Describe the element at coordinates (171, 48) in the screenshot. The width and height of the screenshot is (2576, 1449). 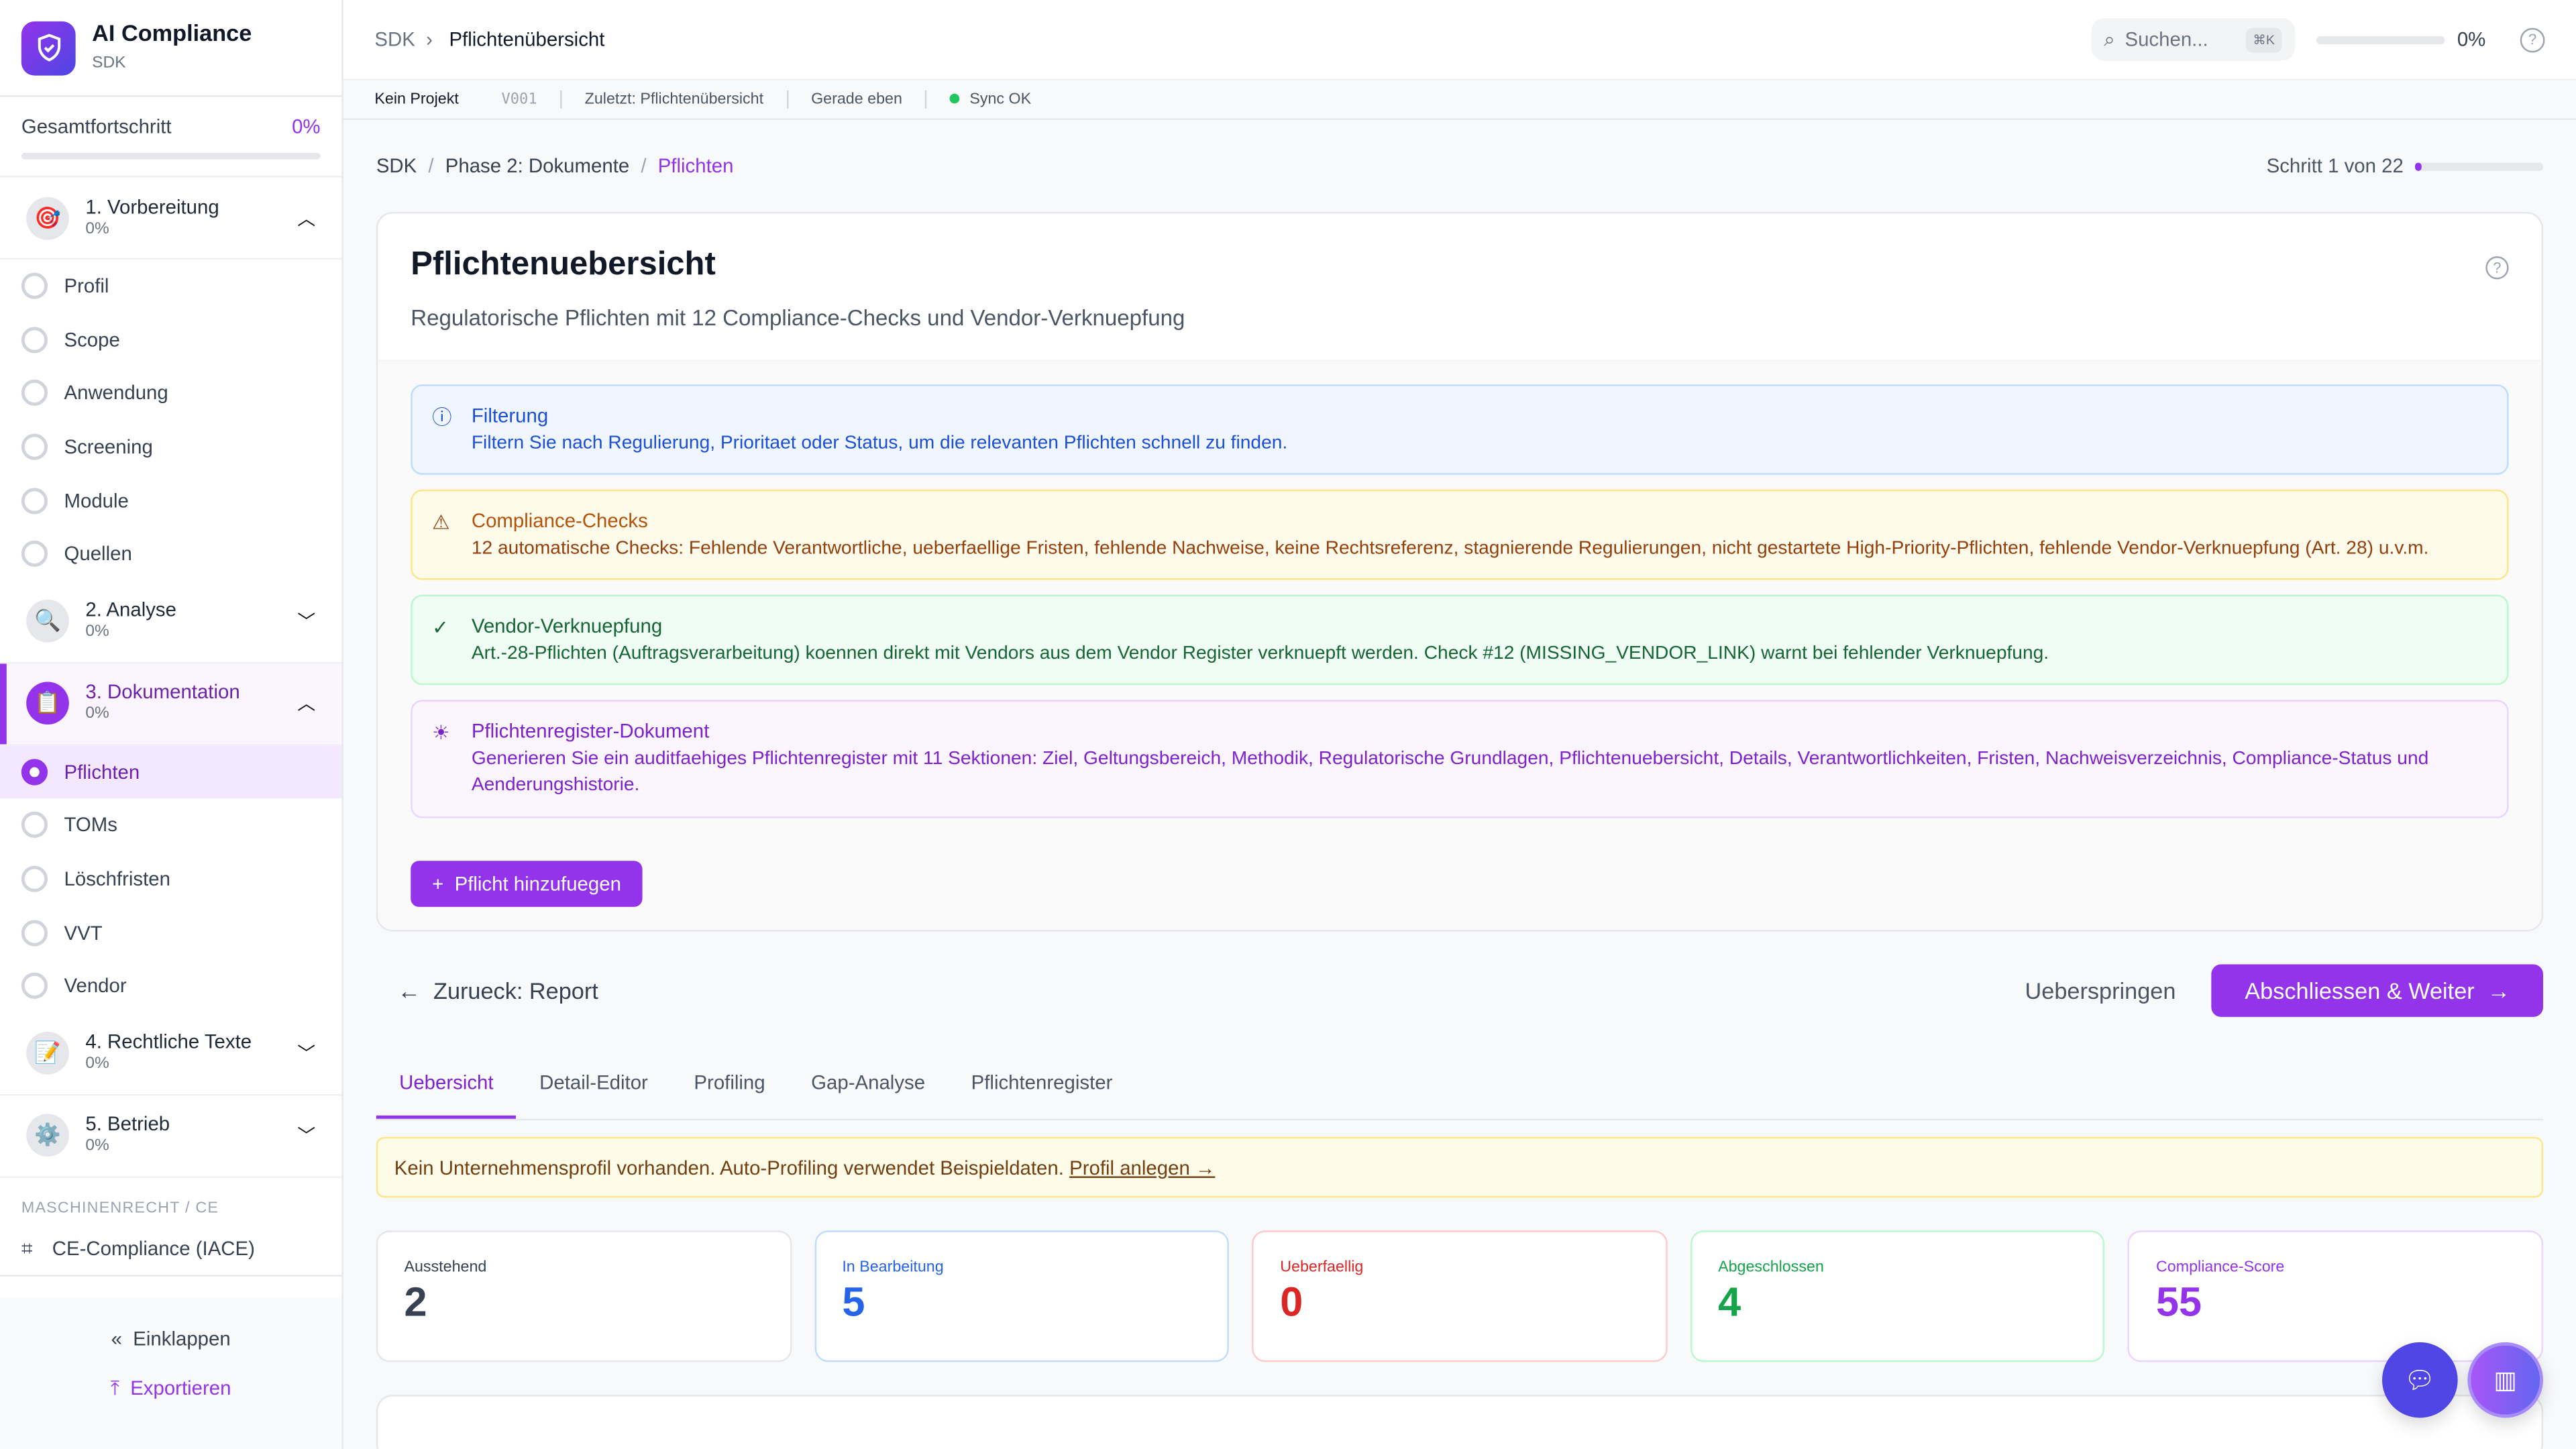
I see `app-logo: AI Compliance SDK` at that location.